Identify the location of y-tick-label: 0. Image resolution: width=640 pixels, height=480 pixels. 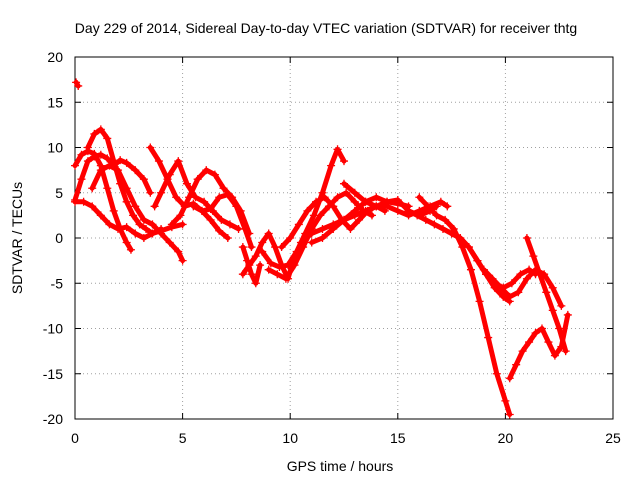
(59, 238).